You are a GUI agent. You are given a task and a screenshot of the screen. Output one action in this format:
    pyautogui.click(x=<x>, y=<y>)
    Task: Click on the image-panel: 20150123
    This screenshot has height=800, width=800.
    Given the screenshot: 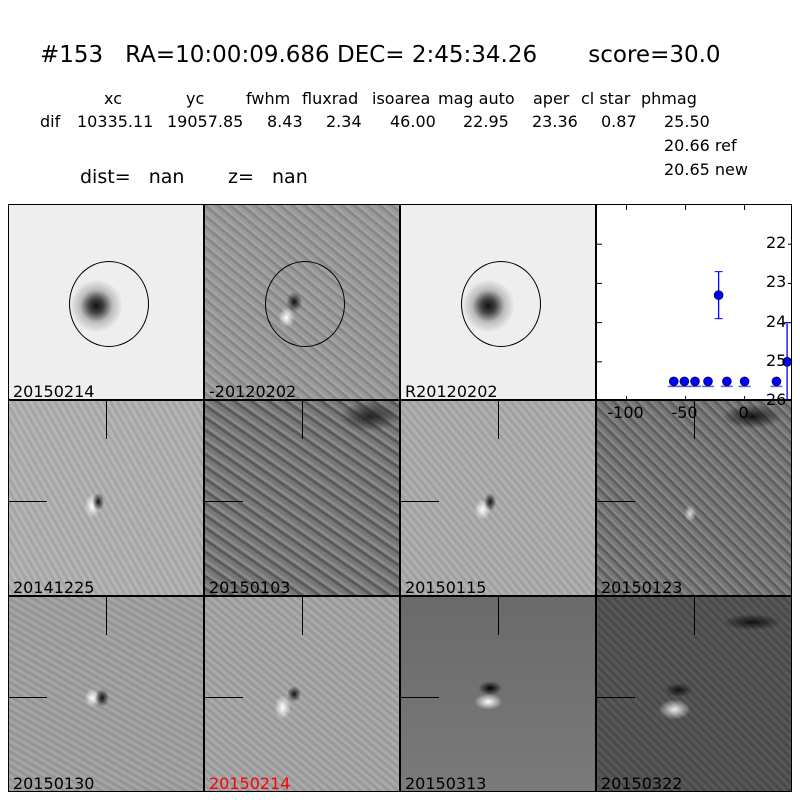 What is the action you would take?
    pyautogui.click(x=694, y=498)
    